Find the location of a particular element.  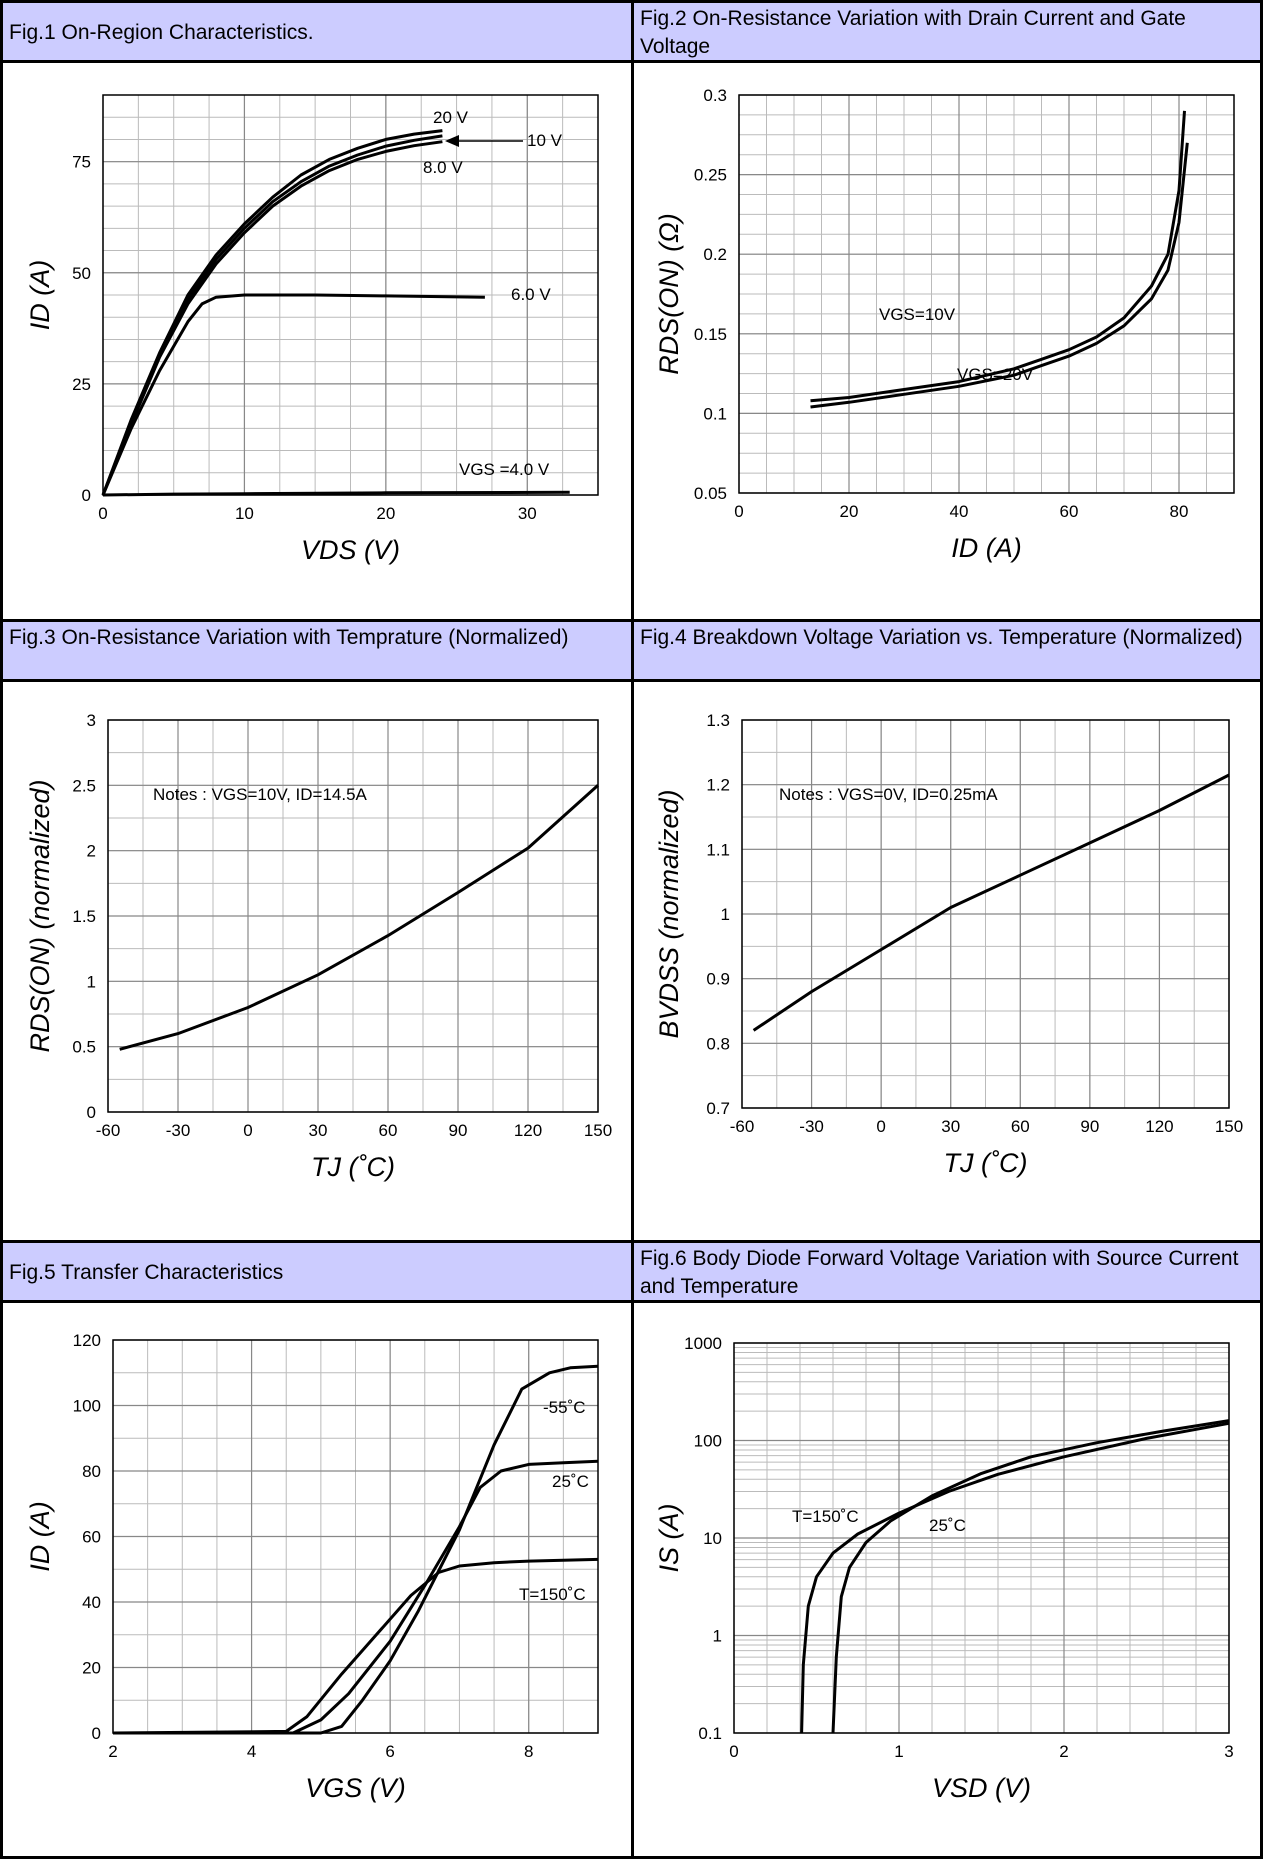

y-tick-label: 50 is located at coordinates (81, 273).